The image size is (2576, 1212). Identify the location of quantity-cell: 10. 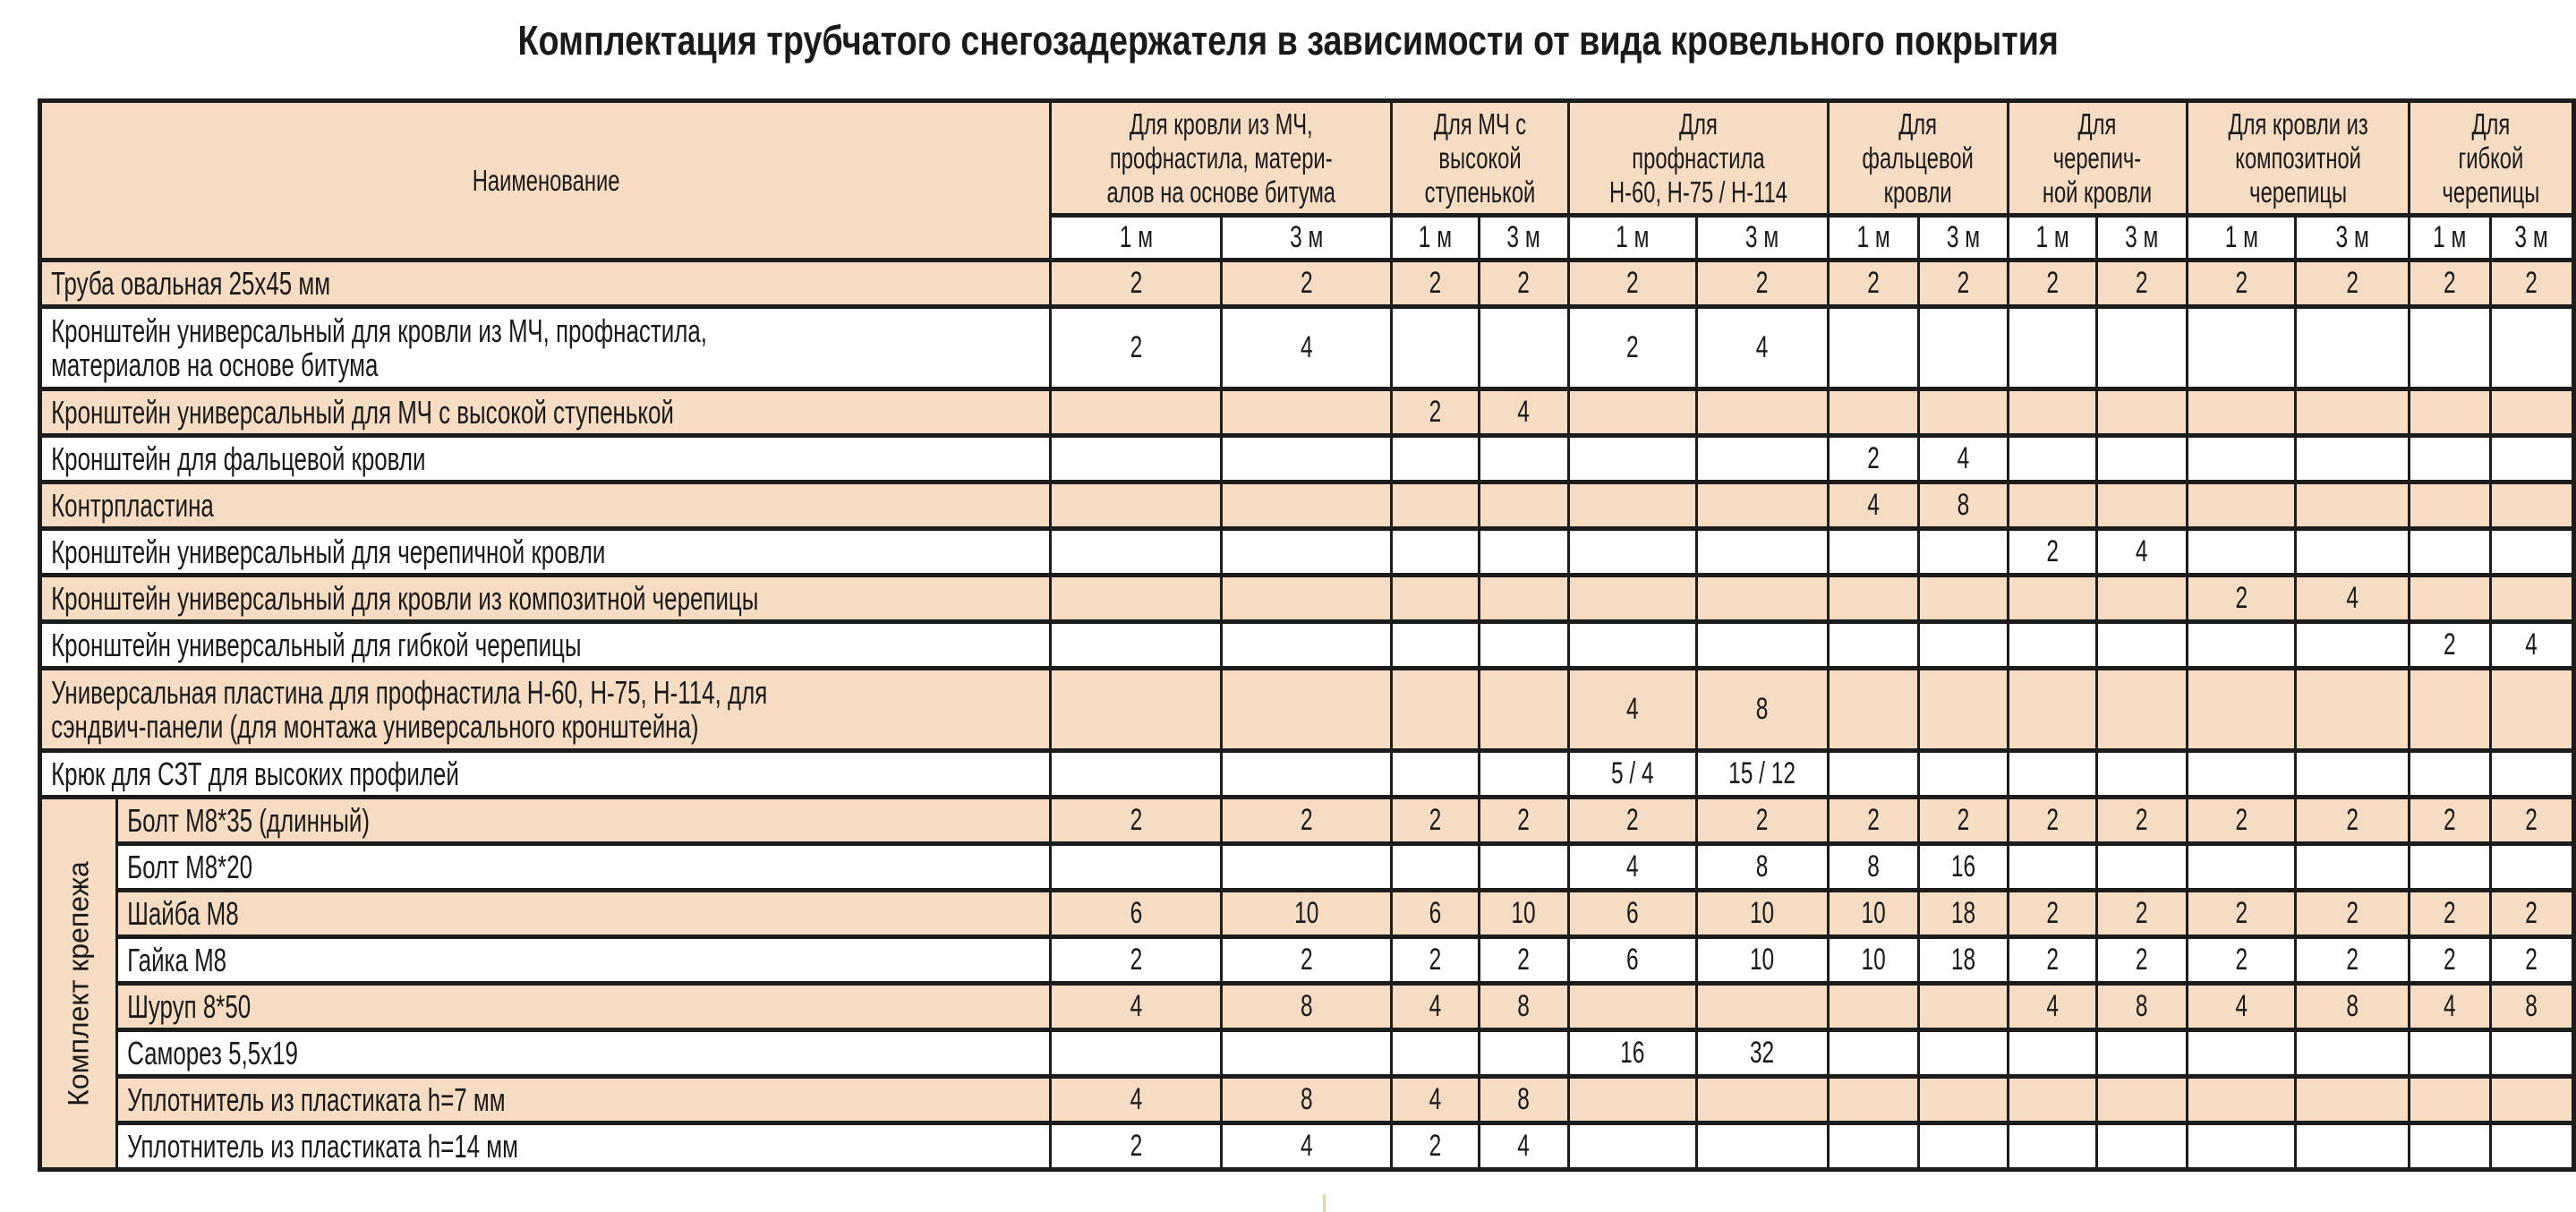
(1873, 913).